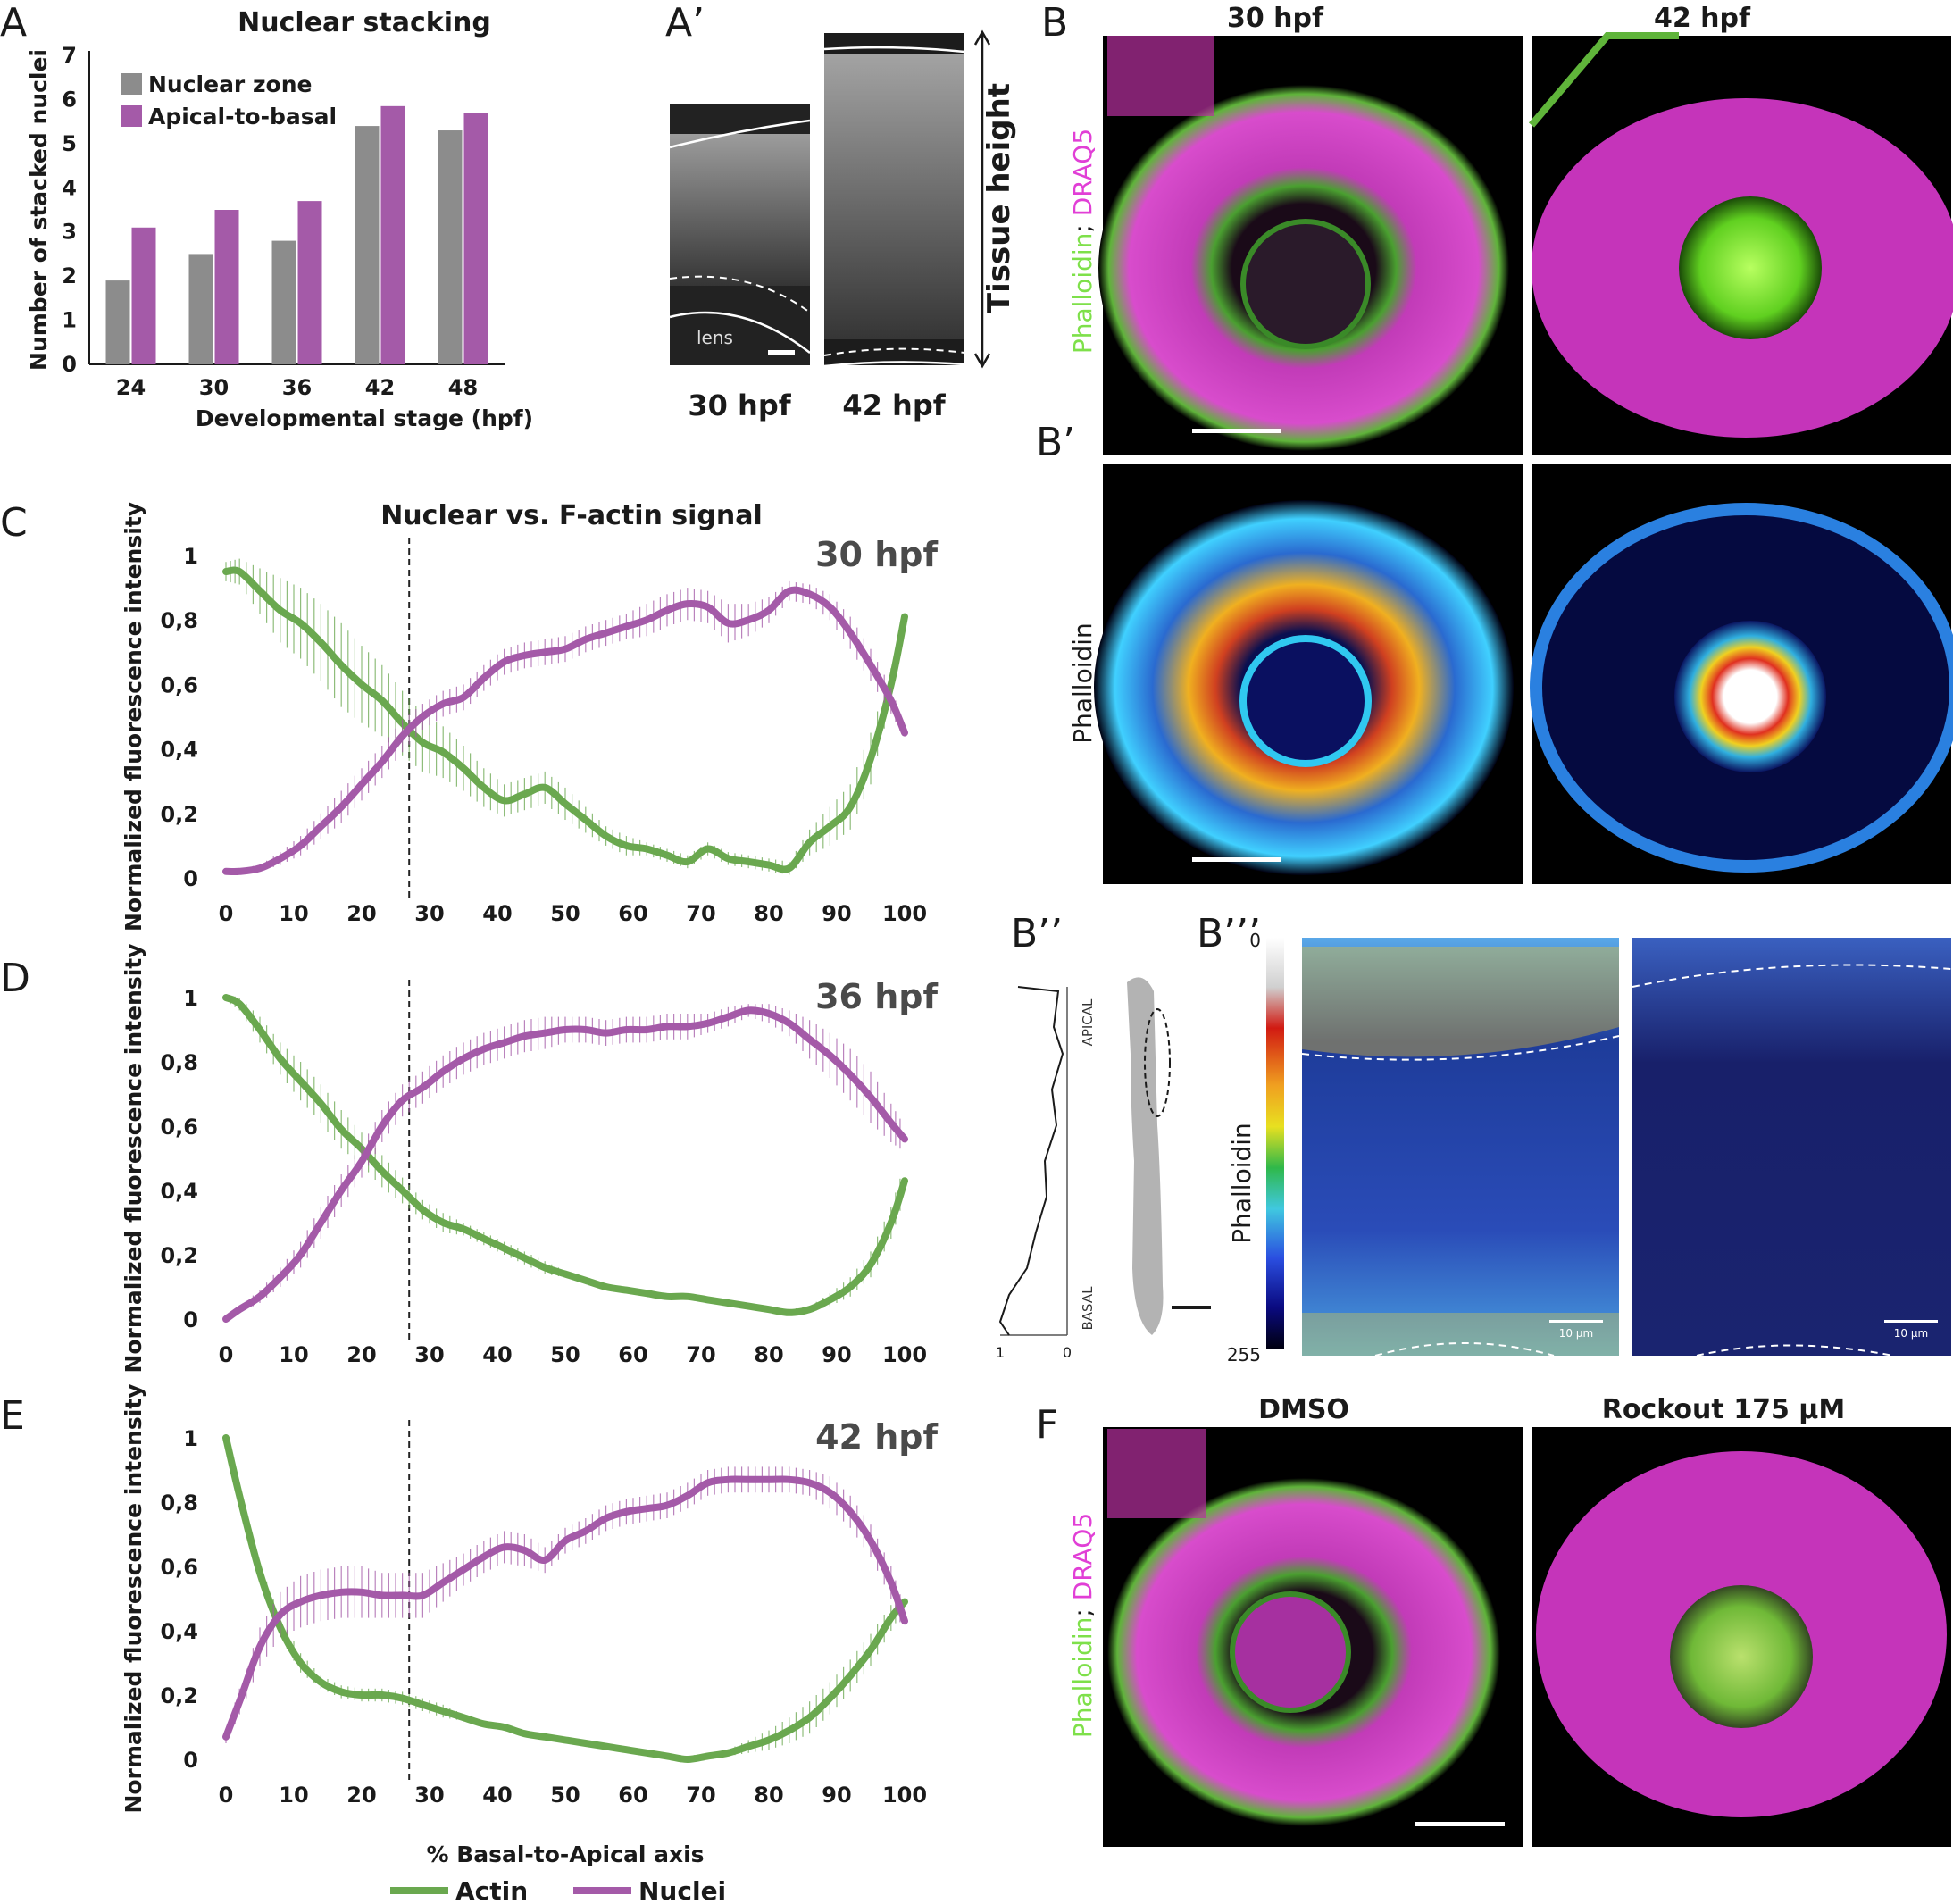 This screenshot has height=1904, width=1953. What do you see at coordinates (876, 554) in the screenshot?
I see `stage-label: 30 hpf` at bounding box center [876, 554].